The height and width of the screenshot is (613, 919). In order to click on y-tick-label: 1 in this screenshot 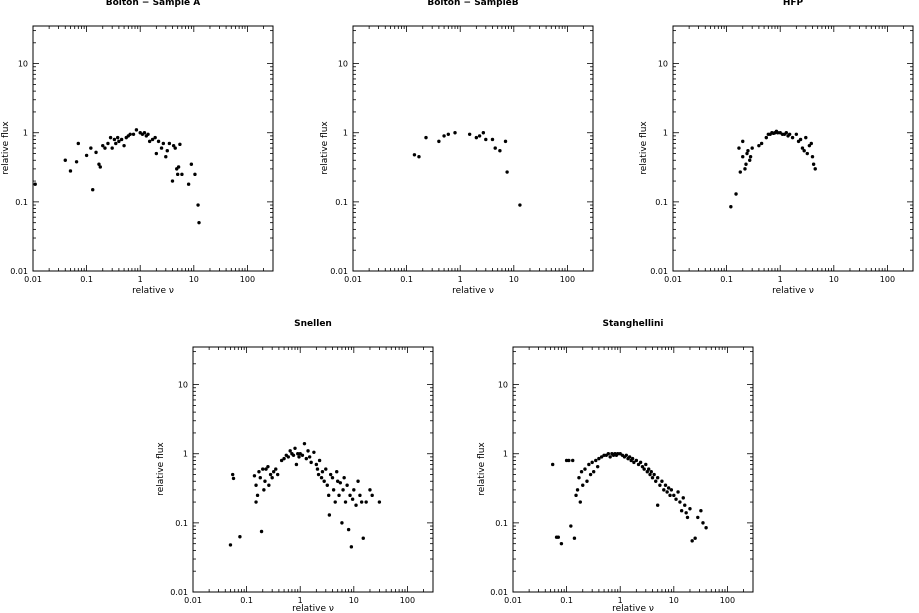, I will do `click(185, 454)`.